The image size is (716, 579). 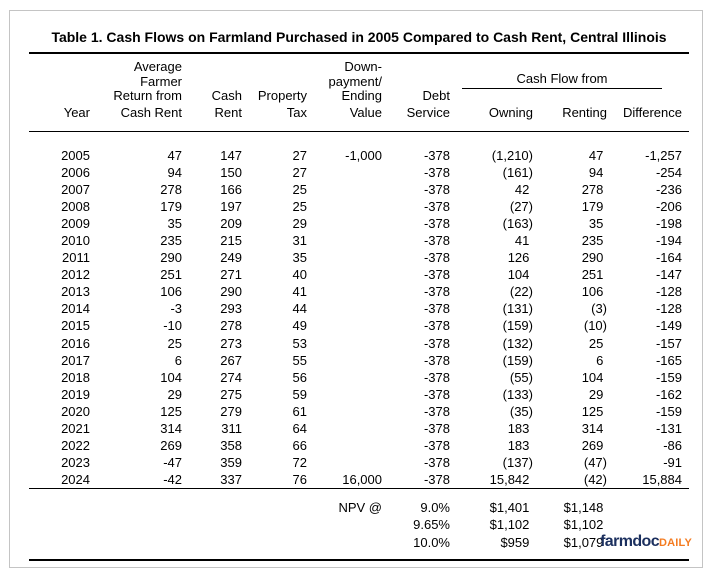 I want to click on cell: 40, so click(x=299, y=275).